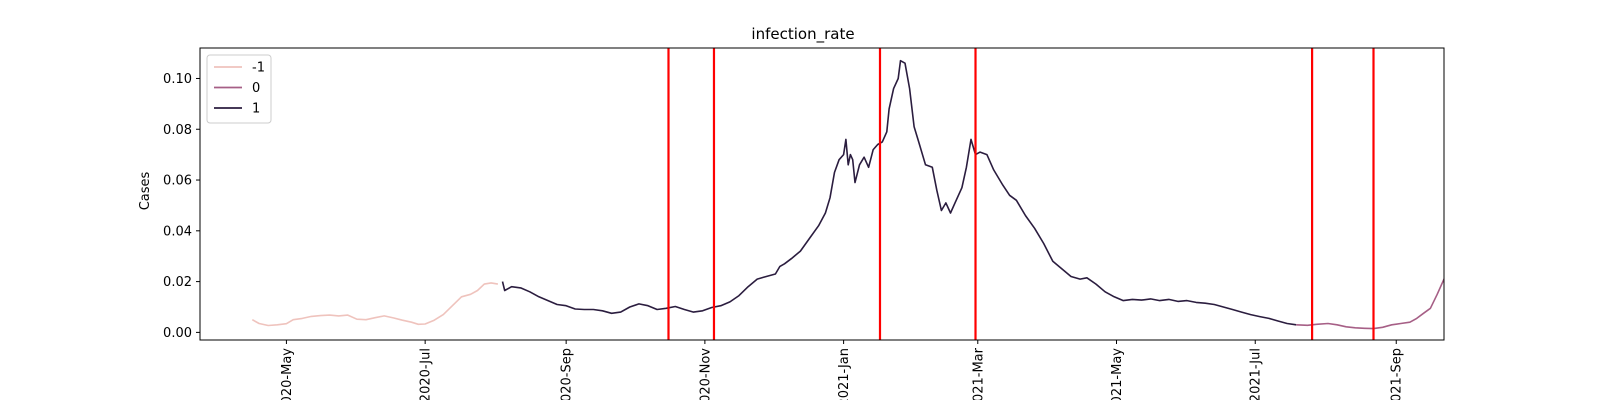  Describe the element at coordinates (705, 374) in the screenshot. I see `x-tick-label-3: 2020-Nov` at that location.